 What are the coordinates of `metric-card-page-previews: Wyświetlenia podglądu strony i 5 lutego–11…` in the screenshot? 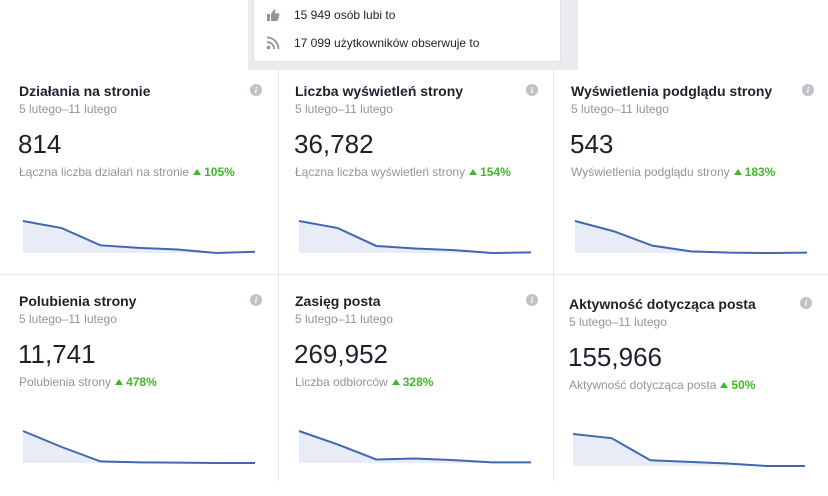 It's located at (699, 183).